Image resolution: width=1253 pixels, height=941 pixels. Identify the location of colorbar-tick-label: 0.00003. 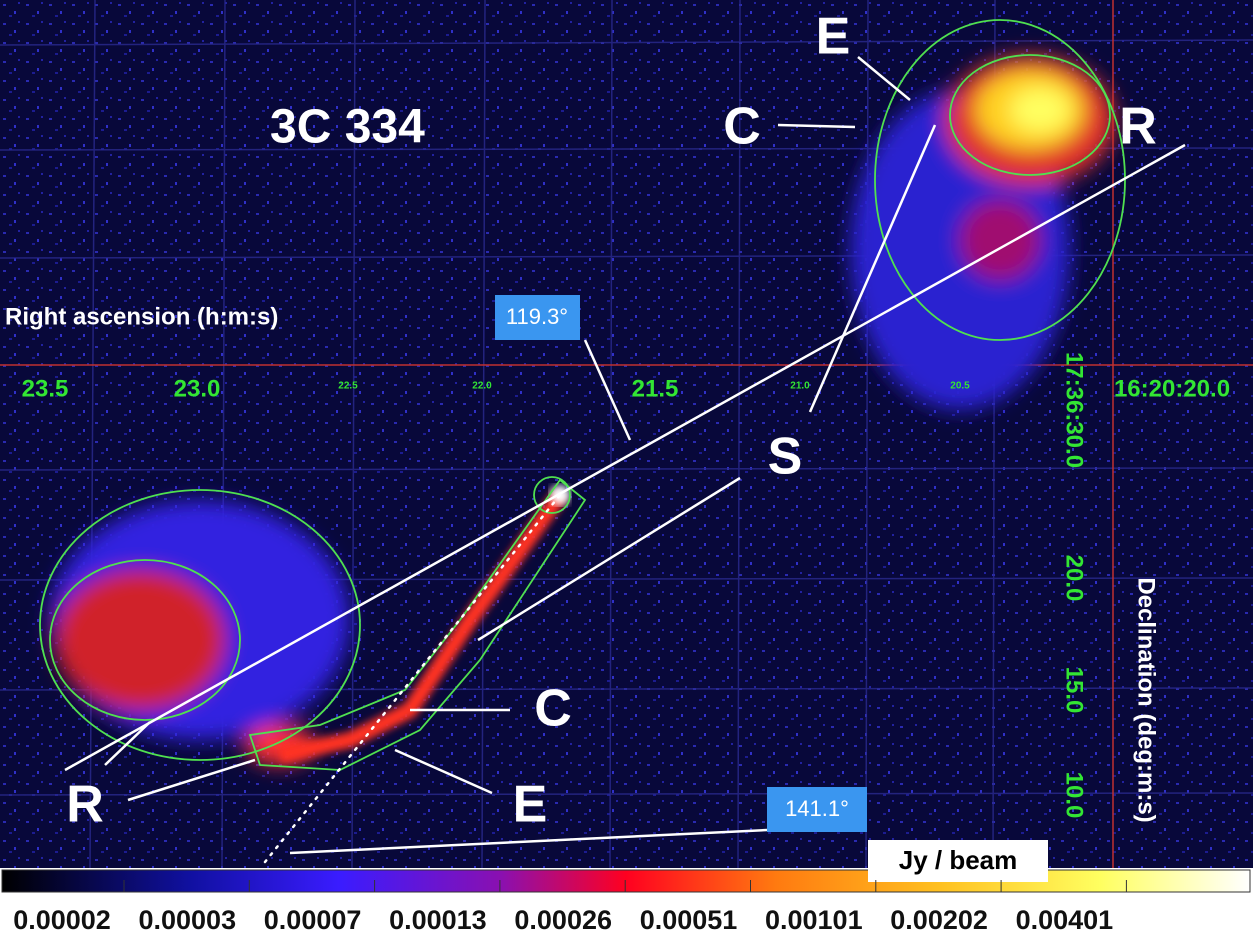
(187, 920).